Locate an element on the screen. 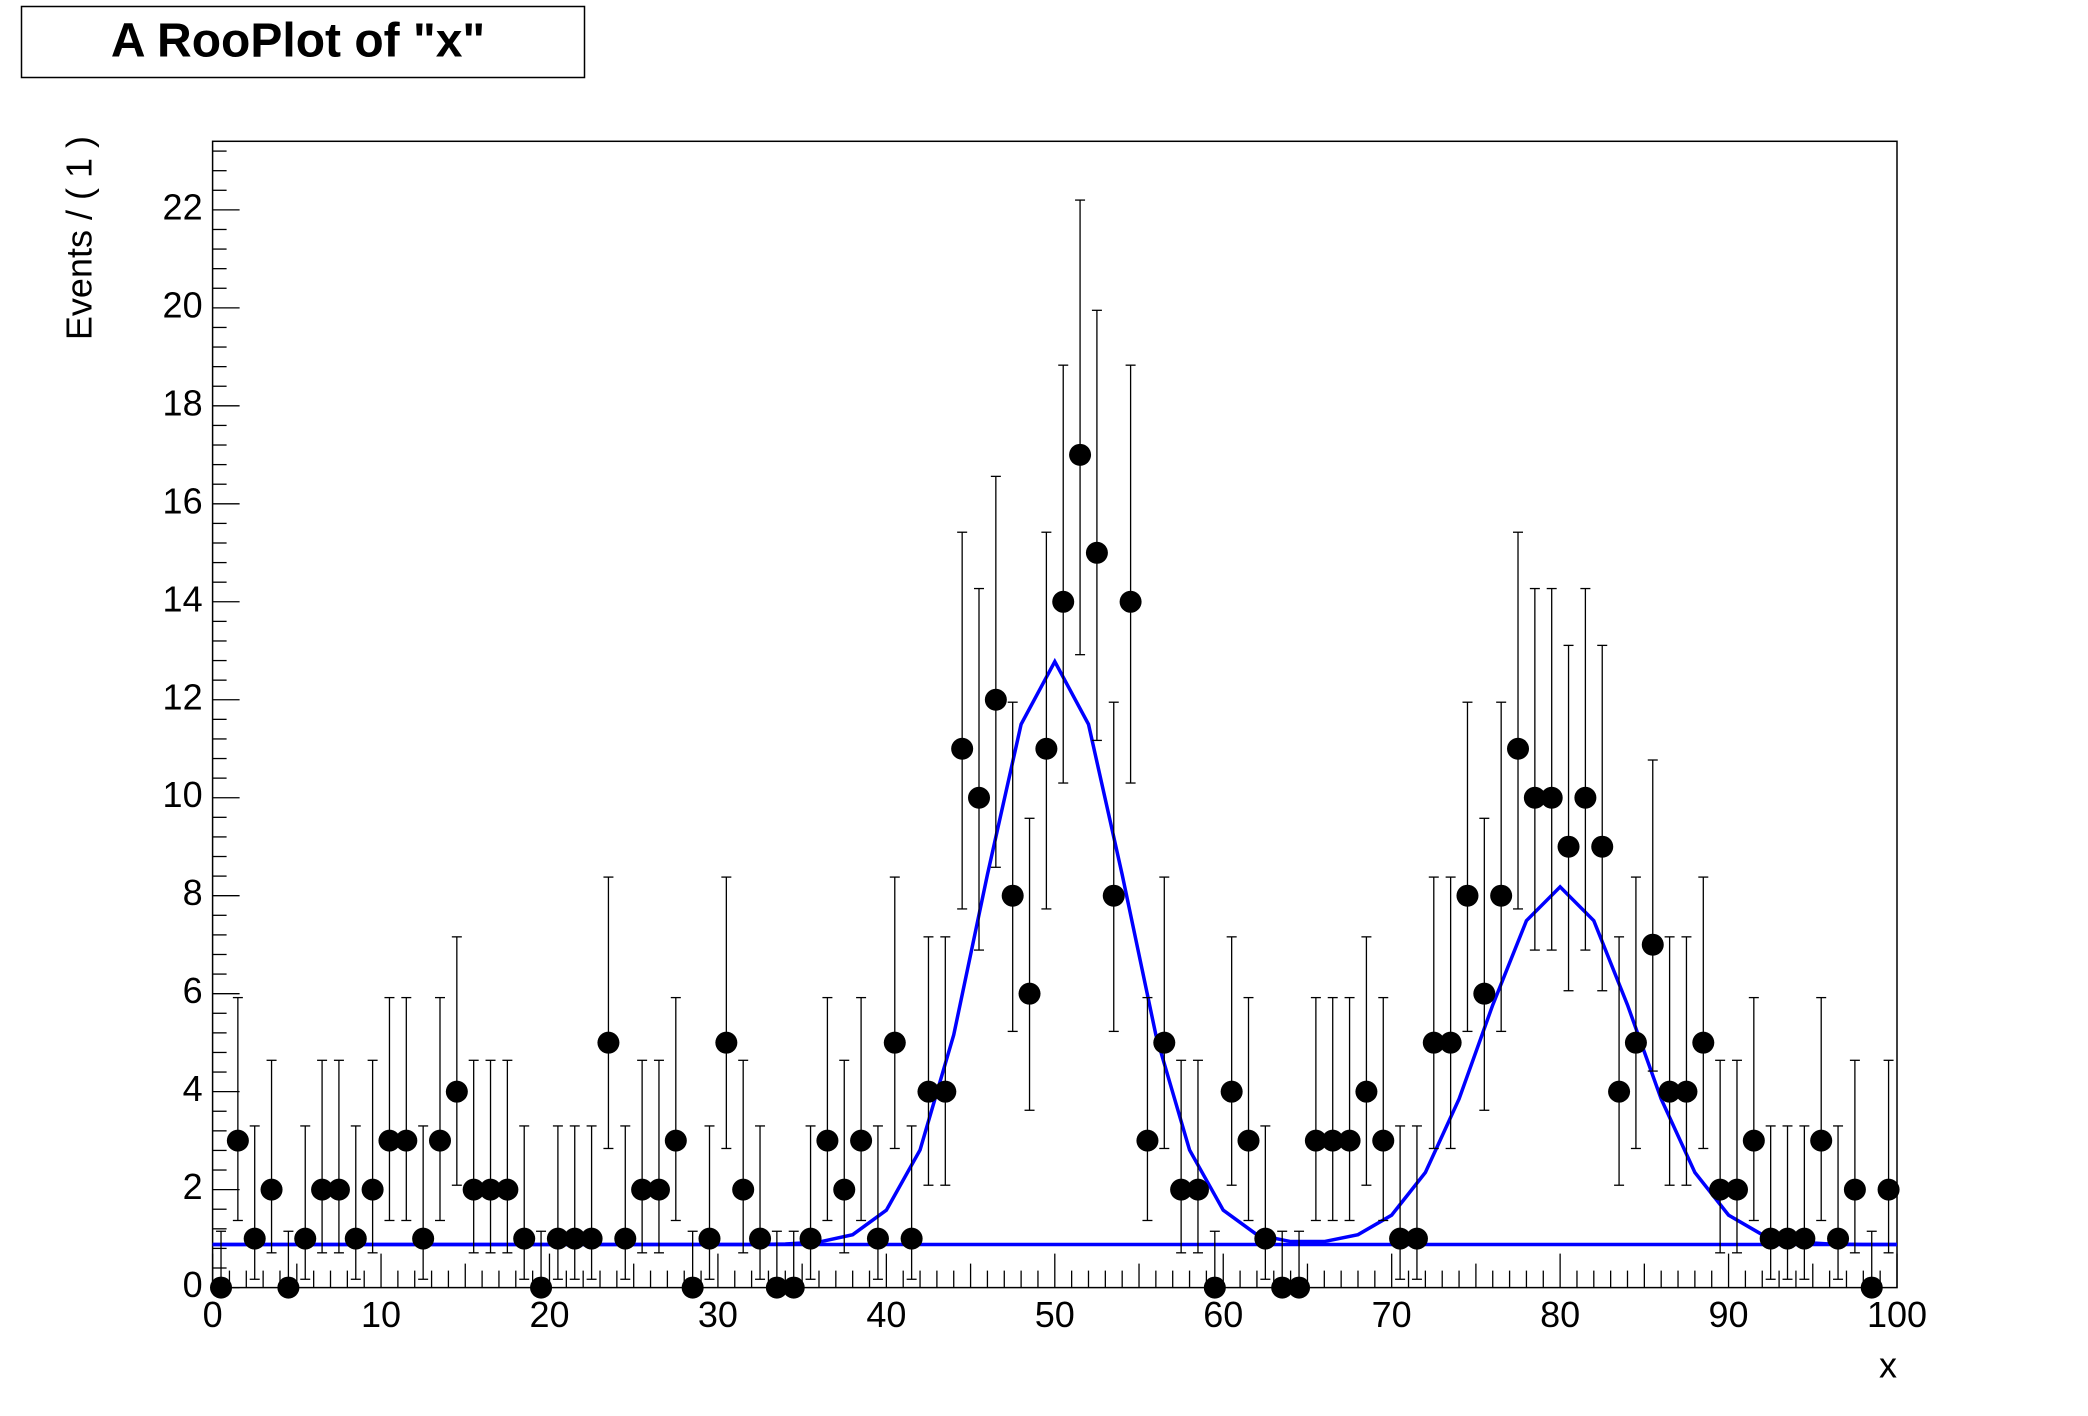 The image size is (2088, 1416). y-tick-label: 16 is located at coordinates (183, 500).